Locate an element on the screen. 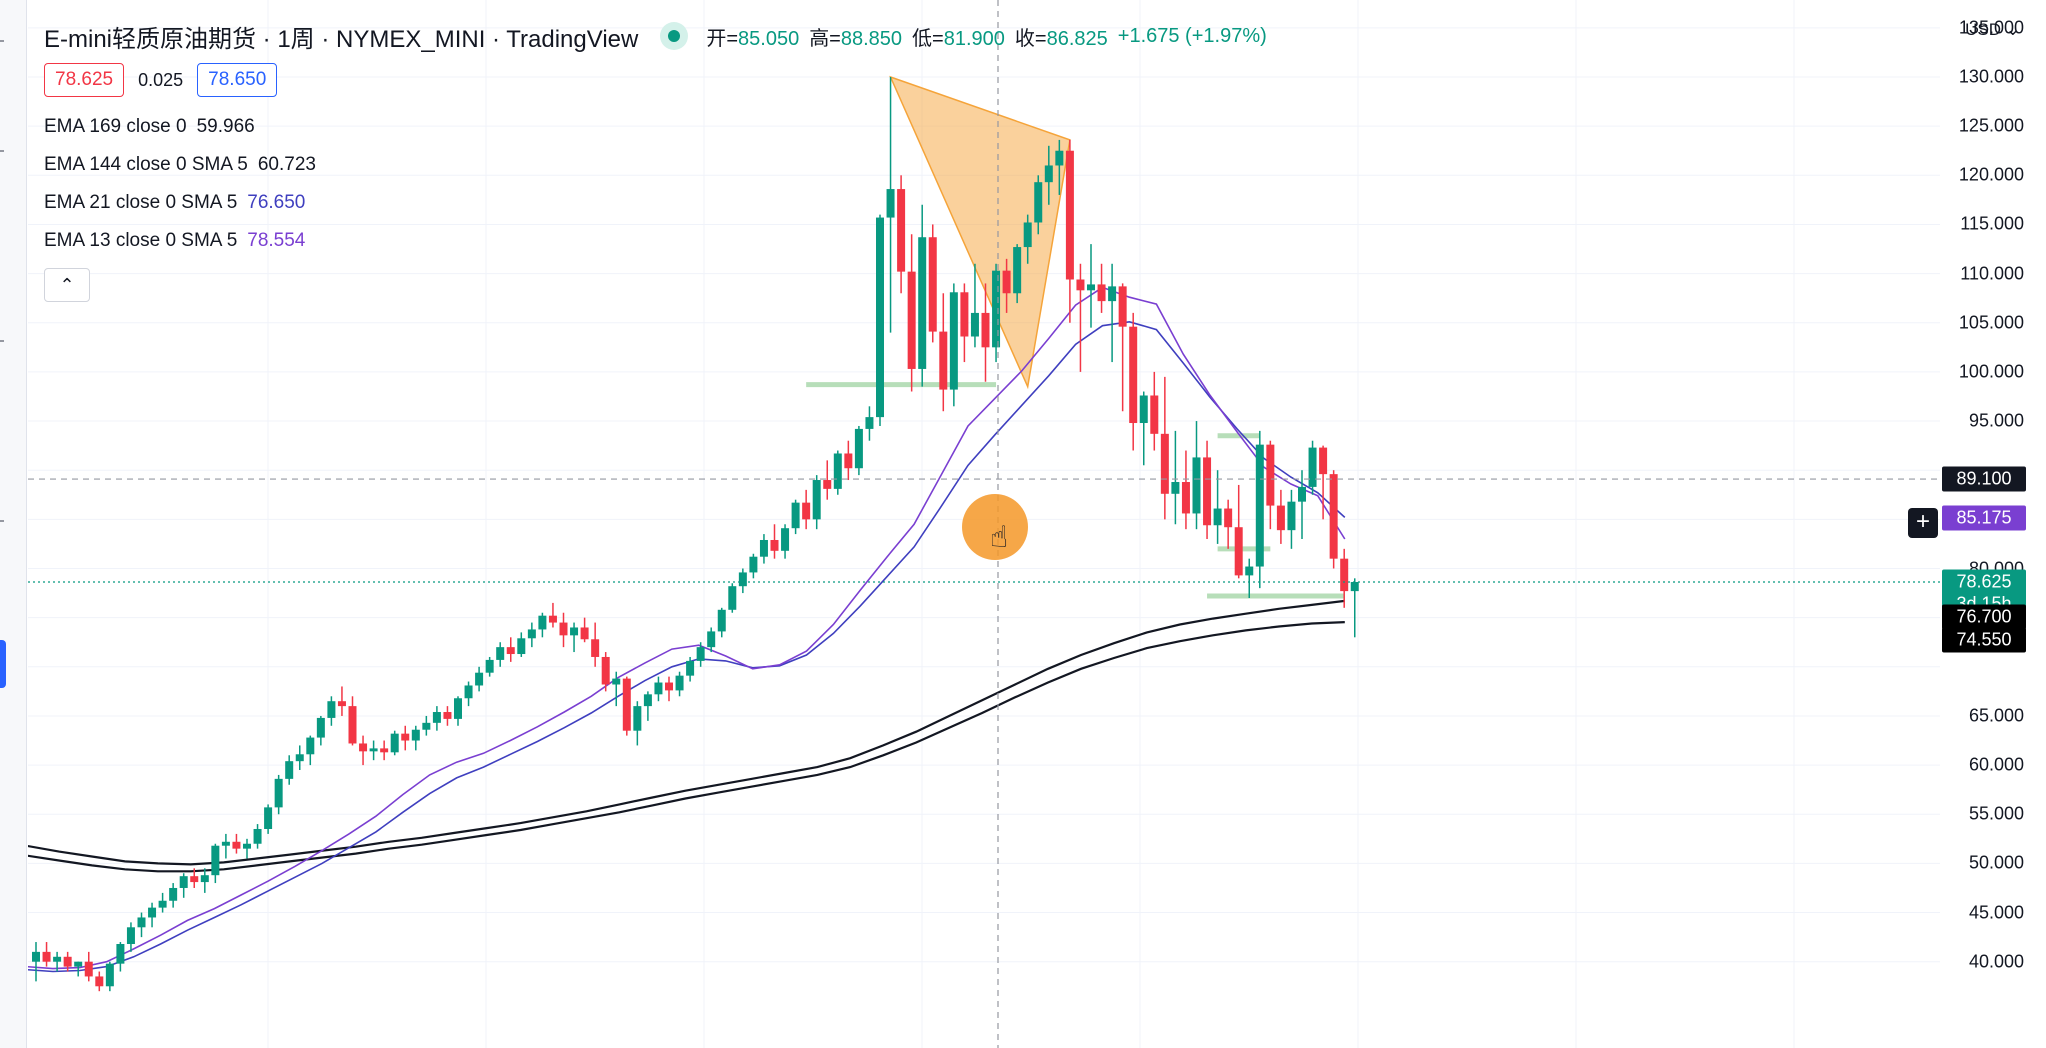  axis-price-label: 74.550 is located at coordinates (1984, 640).